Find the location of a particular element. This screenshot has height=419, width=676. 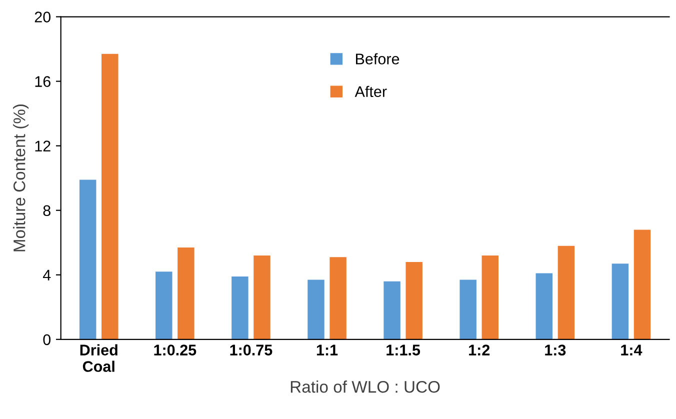

x-tick-label: 1:0.25 is located at coordinates (175, 350).